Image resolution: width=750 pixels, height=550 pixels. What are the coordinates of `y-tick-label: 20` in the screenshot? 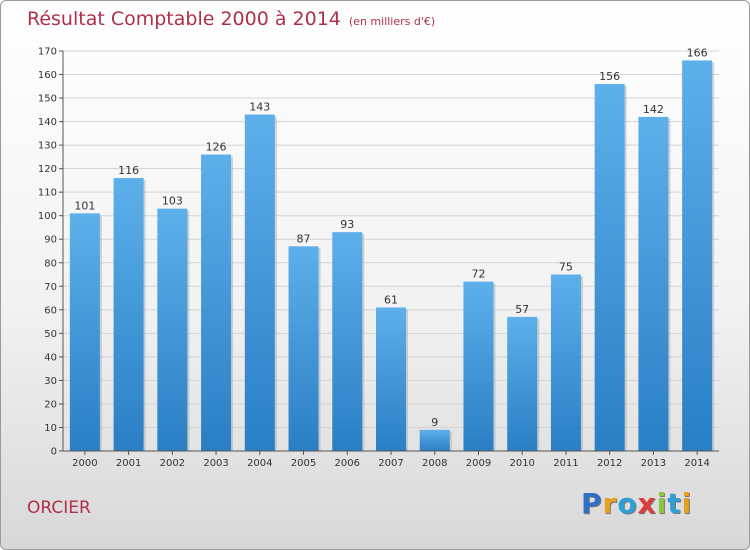 It's located at (50, 404).